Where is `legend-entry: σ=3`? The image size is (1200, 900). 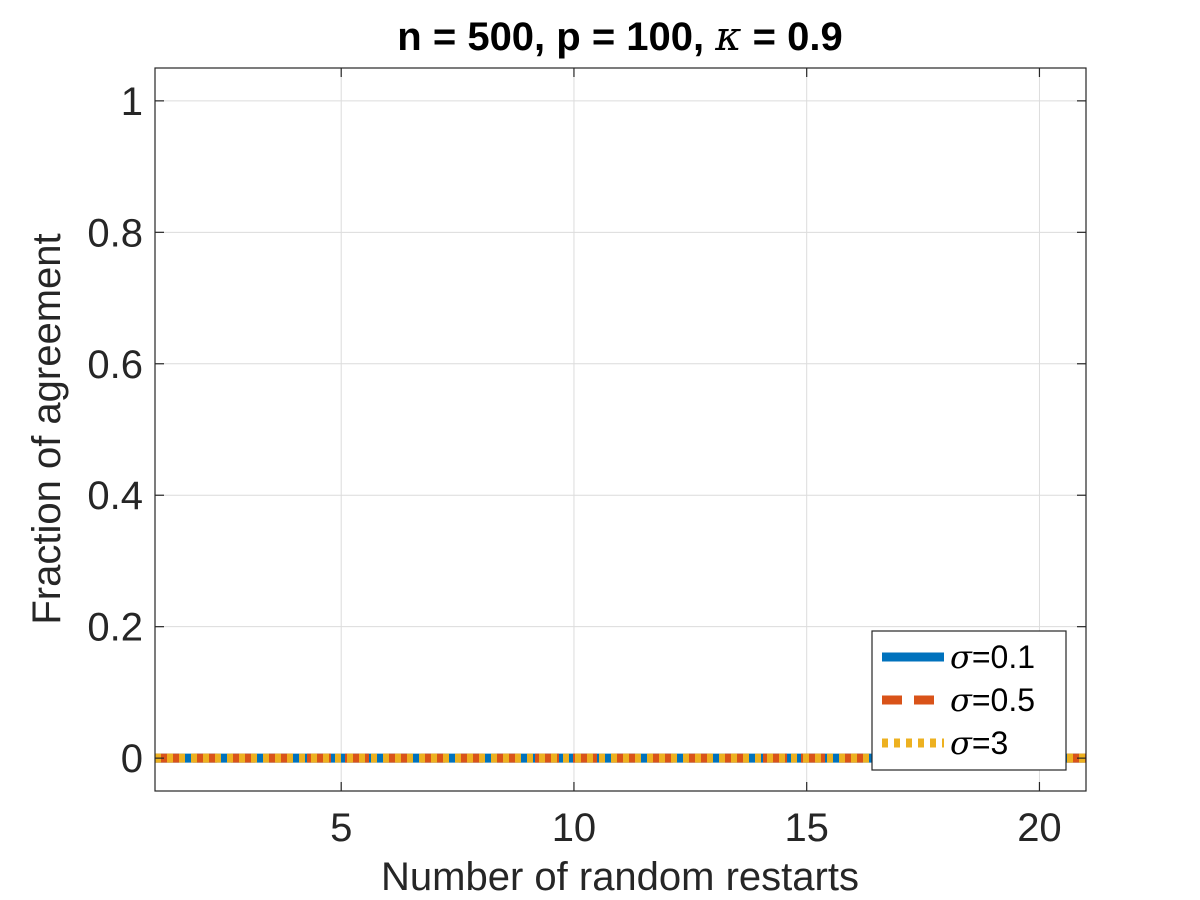 legend-entry: σ=3 is located at coordinates (979, 743).